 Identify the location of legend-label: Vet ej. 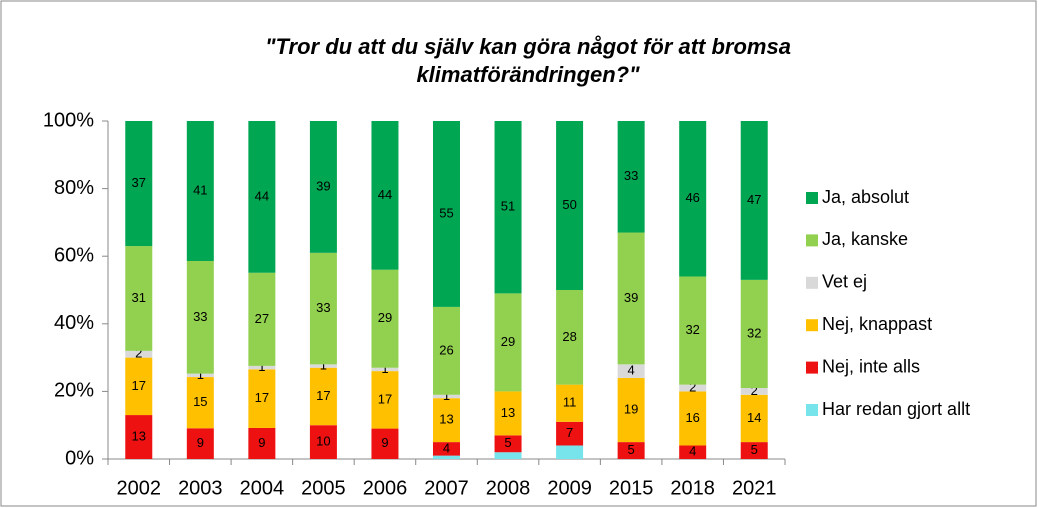
(844, 282).